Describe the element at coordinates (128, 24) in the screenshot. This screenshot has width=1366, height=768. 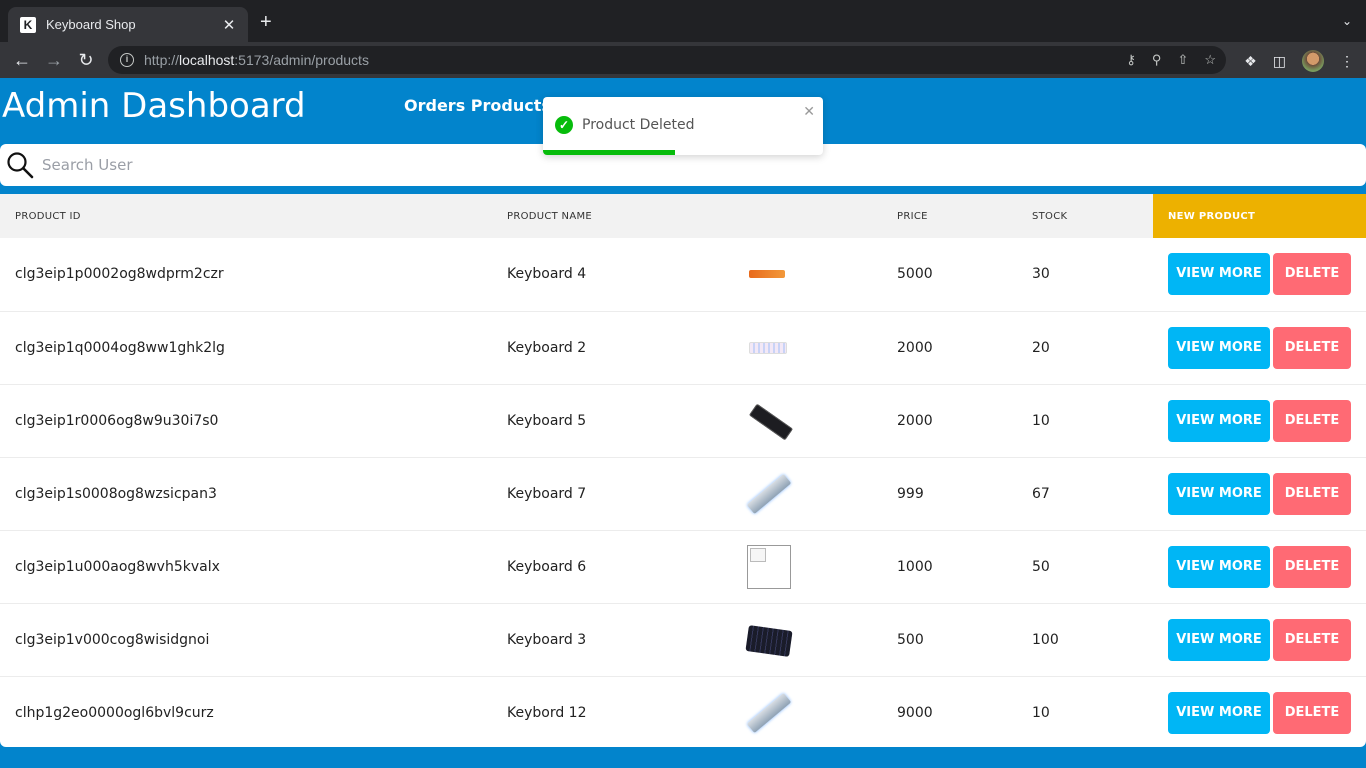
I see `browser-tab: K Keyboard Shop ✕` at that location.